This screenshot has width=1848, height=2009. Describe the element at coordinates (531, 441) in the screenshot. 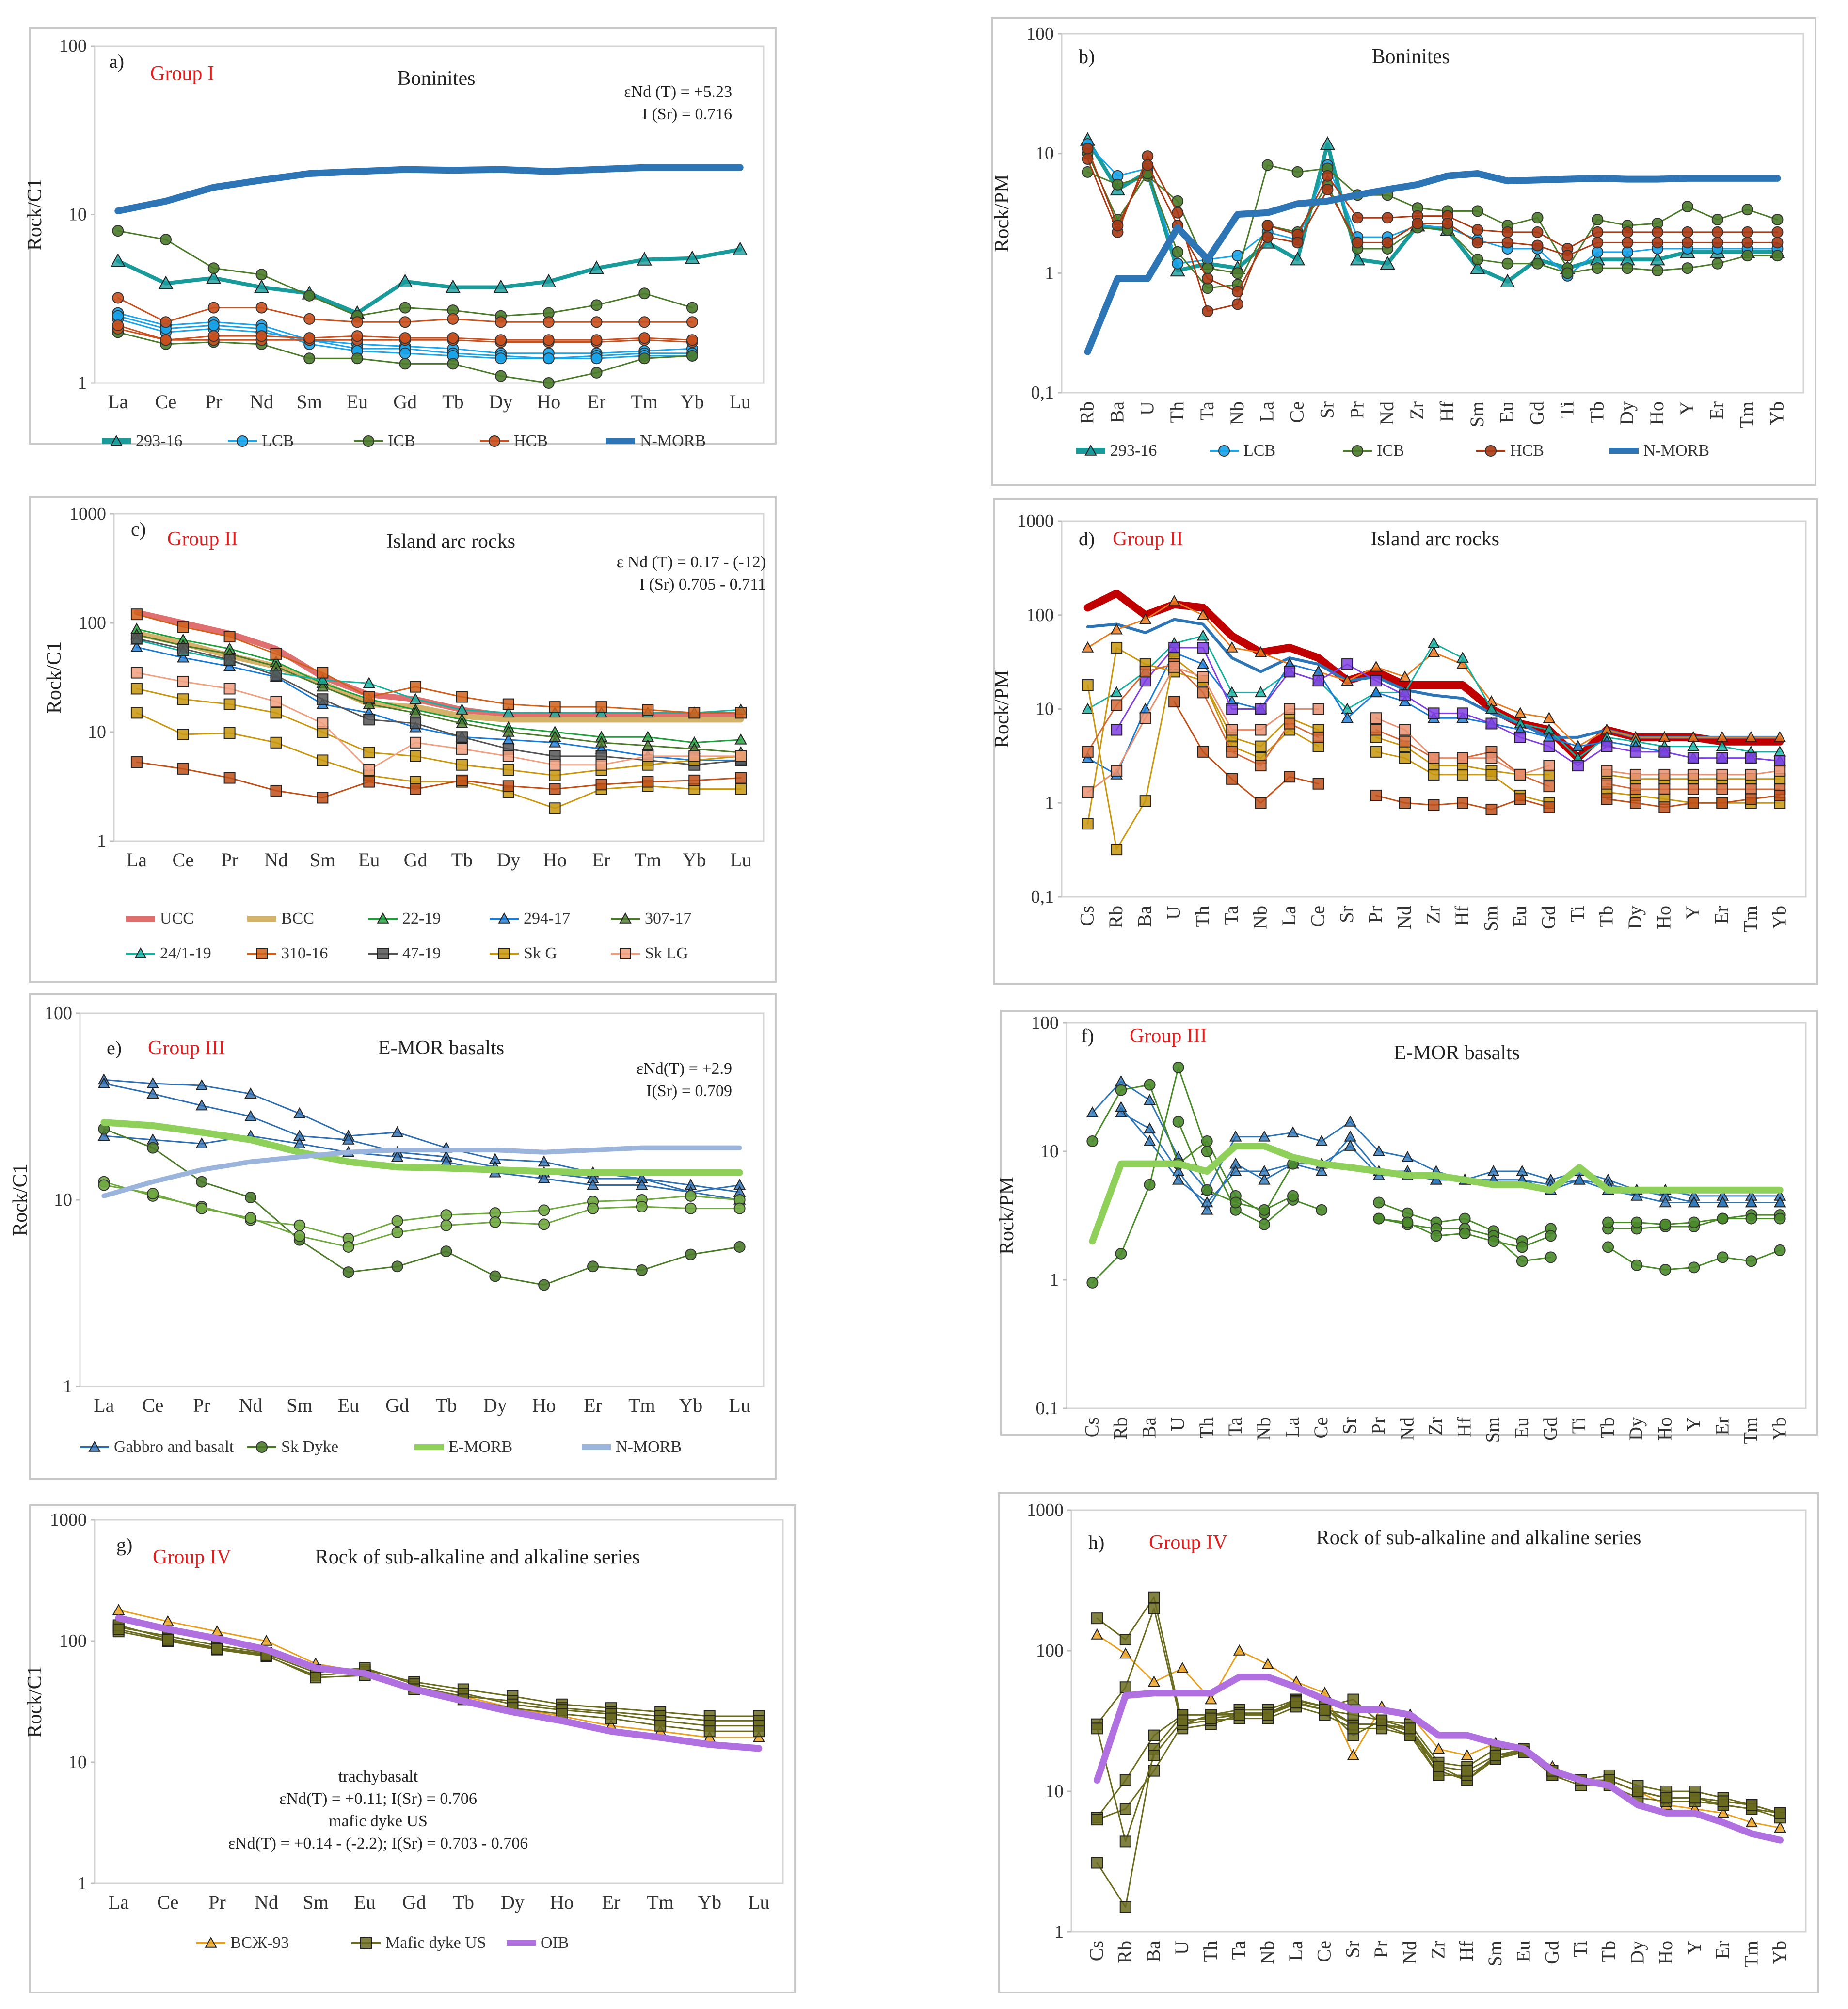

I see `legend-label: HCB` at that location.